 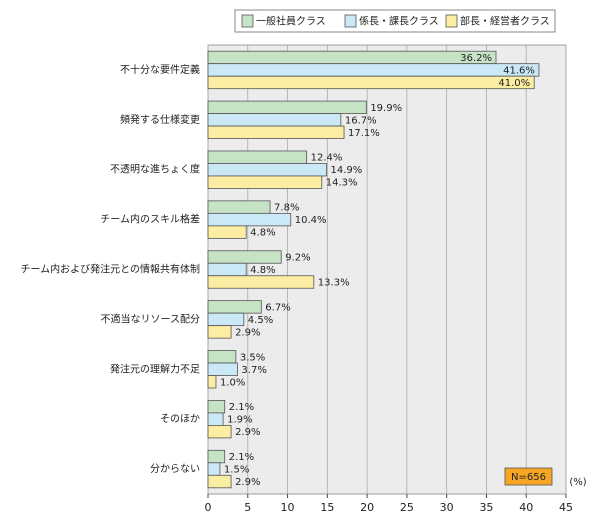 What do you see at coordinates (291, 21) in the screenshot?
I see `legend-label: 一般社員クラス` at bounding box center [291, 21].